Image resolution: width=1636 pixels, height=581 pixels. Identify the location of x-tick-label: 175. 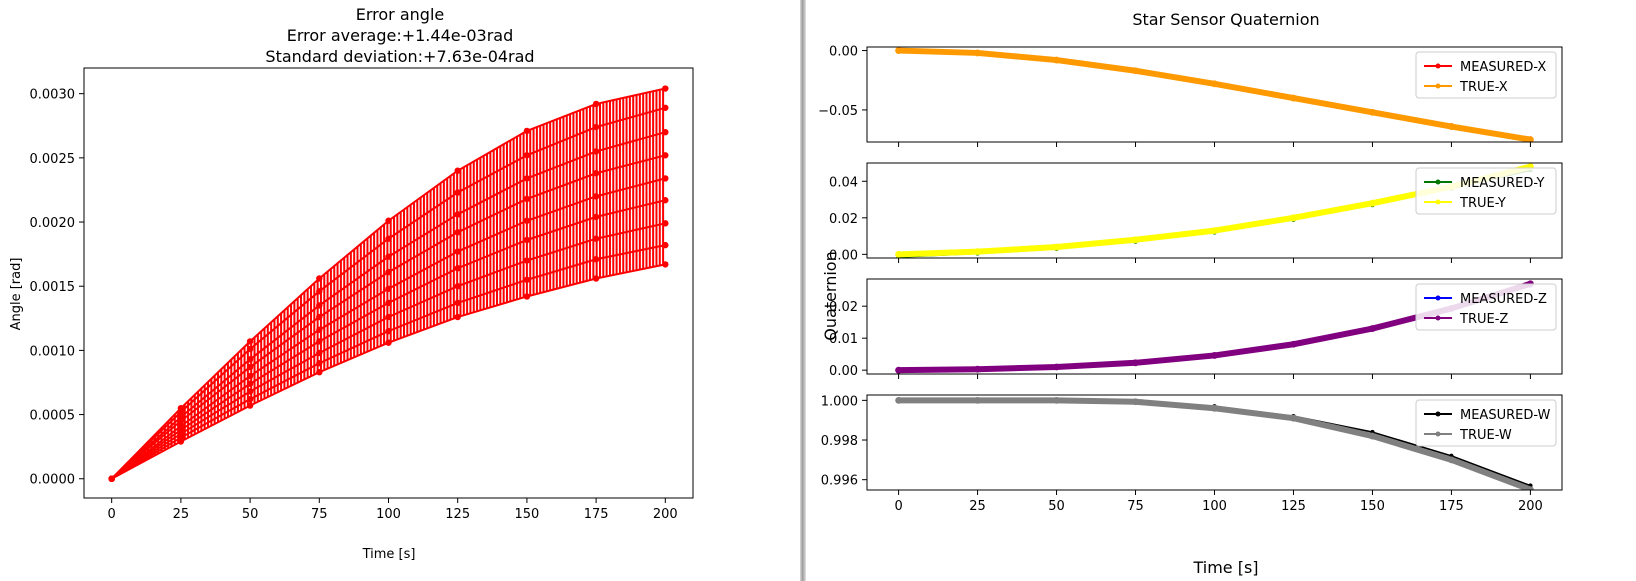
(1451, 506).